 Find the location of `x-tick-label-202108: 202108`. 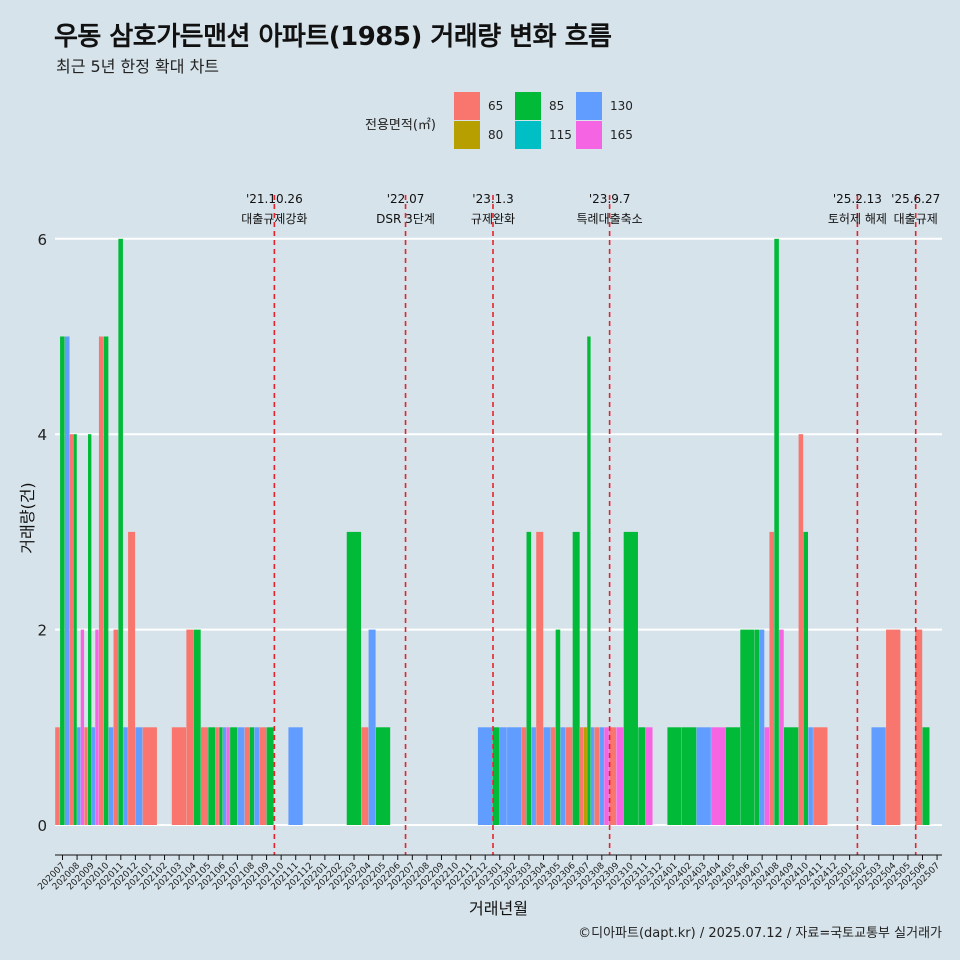

x-tick-label-202108: 202108 is located at coordinates (242, 877).